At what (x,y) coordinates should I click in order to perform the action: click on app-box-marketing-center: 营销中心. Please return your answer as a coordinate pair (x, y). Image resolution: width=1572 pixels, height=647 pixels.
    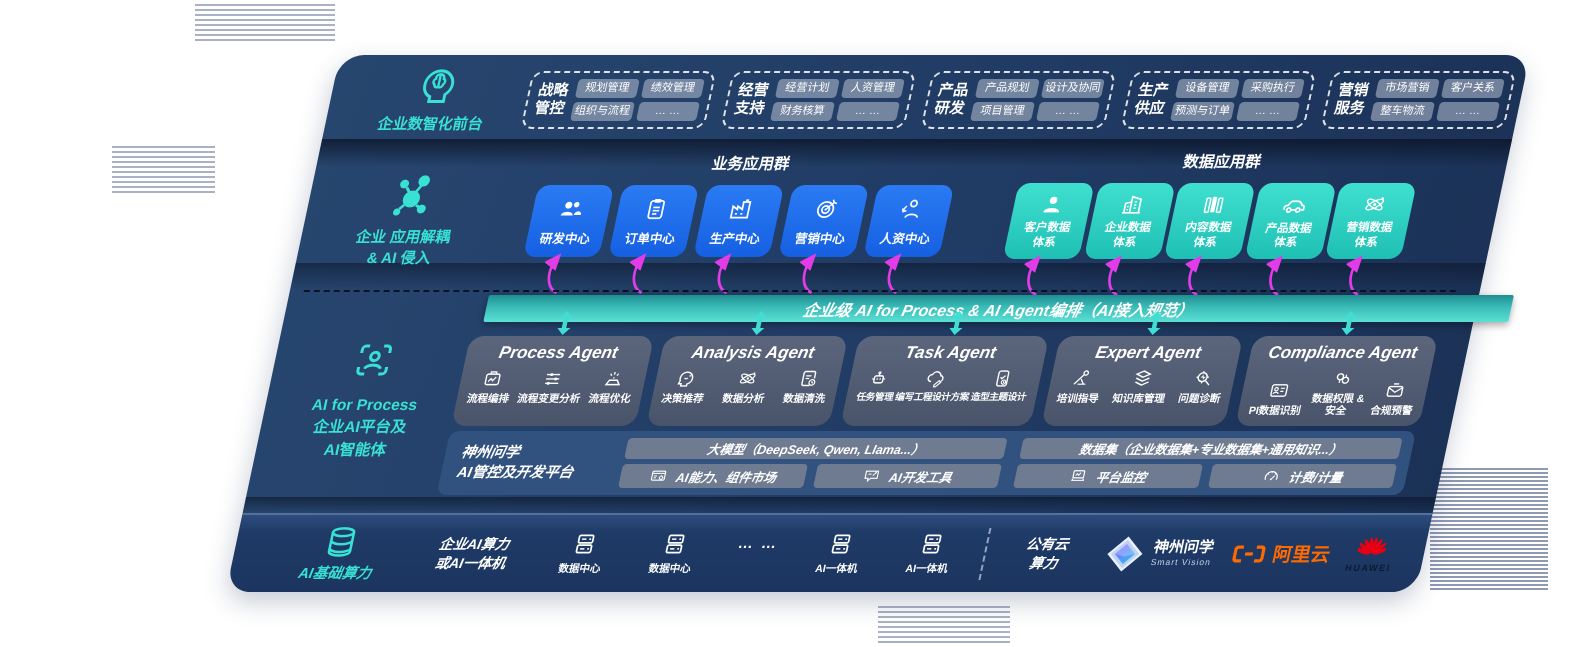
    Looking at the image, I should click on (824, 239).